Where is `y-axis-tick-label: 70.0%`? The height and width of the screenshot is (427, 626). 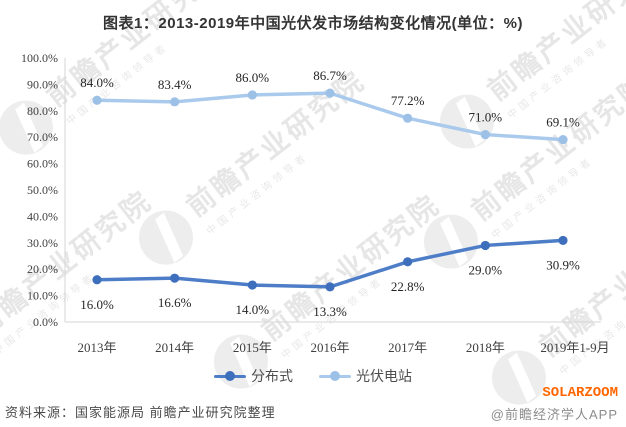 y-axis-tick-label: 70.0% is located at coordinates (42, 137).